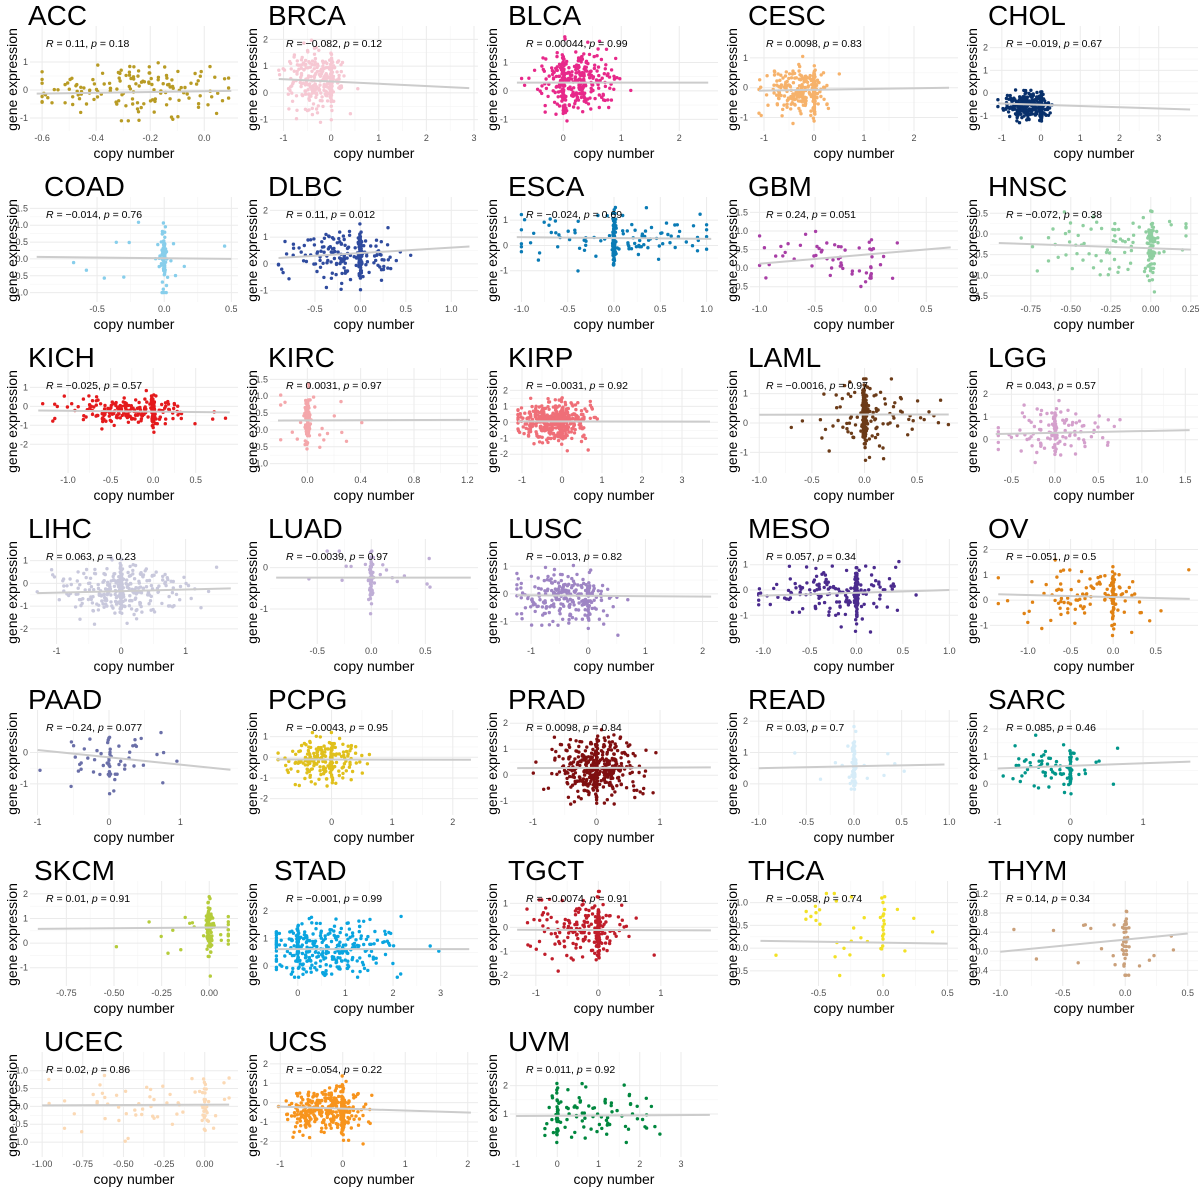 This screenshot has height=1200, width=1200. I want to click on correlation-annotation: R = −0.024, p = 0.69, so click(574, 215).